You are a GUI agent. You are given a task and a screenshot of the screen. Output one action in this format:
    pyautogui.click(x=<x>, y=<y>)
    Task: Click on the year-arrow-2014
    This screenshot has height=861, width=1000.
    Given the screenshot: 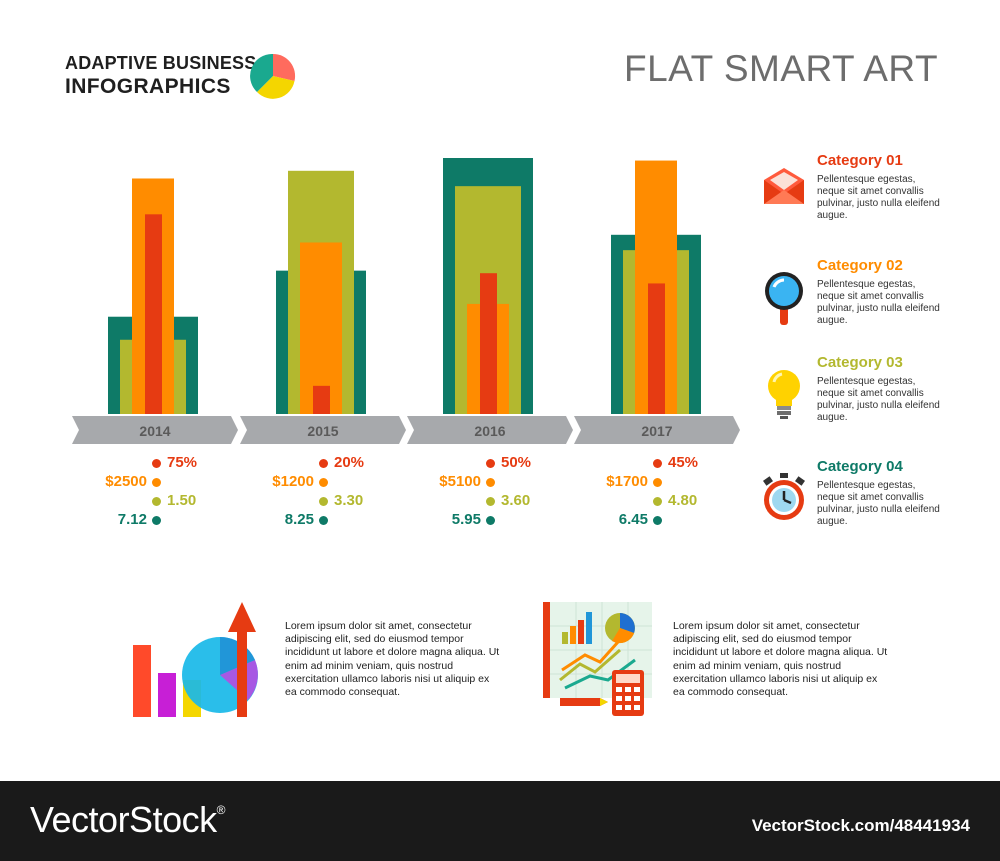 What is the action you would take?
    pyautogui.click(x=155, y=430)
    